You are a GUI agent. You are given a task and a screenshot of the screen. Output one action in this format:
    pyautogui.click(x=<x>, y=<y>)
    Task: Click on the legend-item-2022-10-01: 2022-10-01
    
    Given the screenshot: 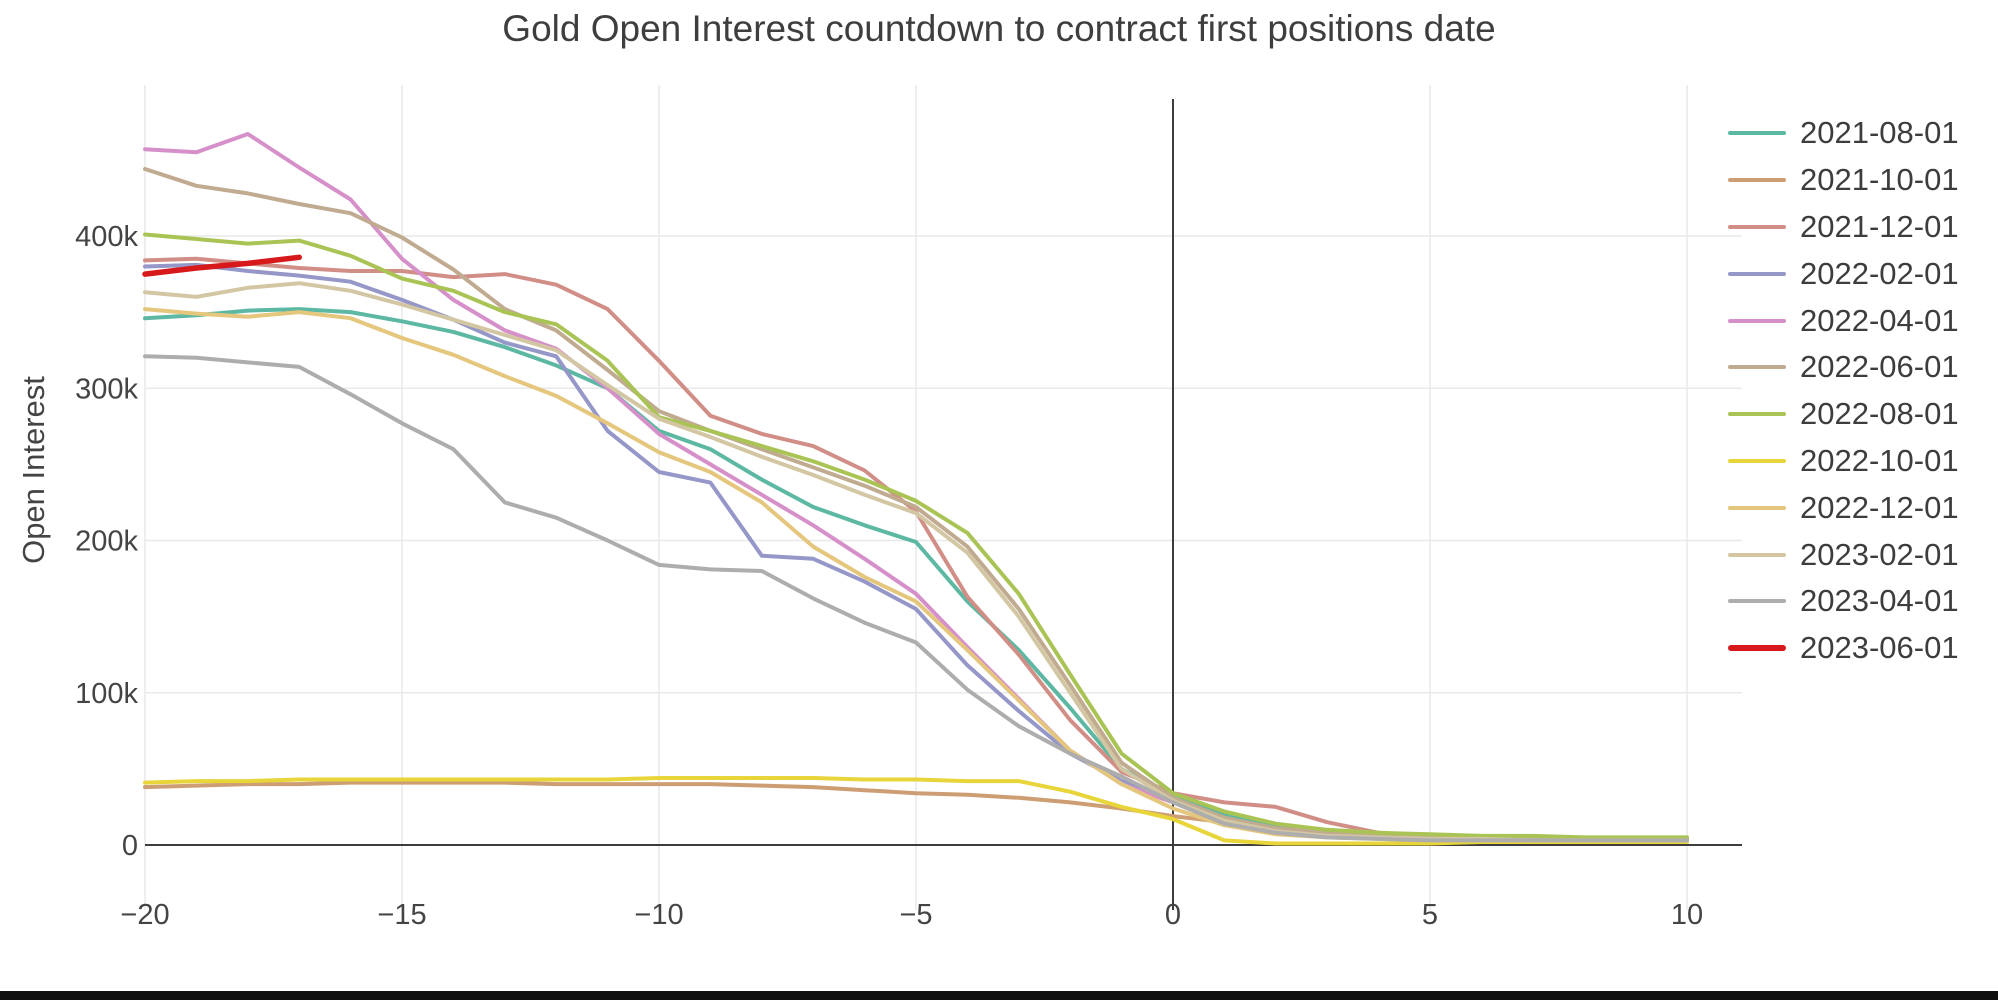 What is the action you would take?
    pyautogui.click(x=1858, y=461)
    